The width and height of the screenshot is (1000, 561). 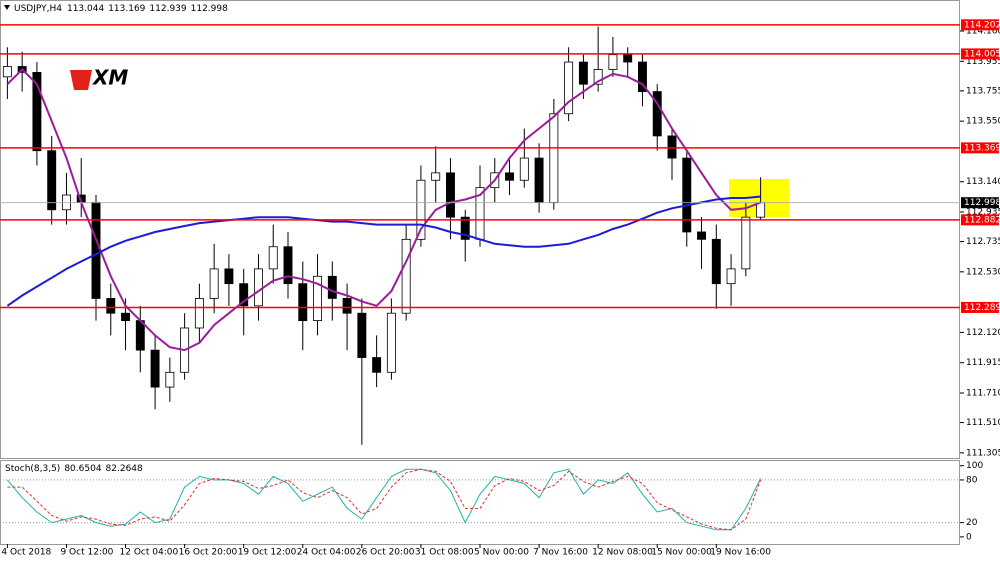 I want to click on y-tick-label: 0, so click(x=969, y=537).